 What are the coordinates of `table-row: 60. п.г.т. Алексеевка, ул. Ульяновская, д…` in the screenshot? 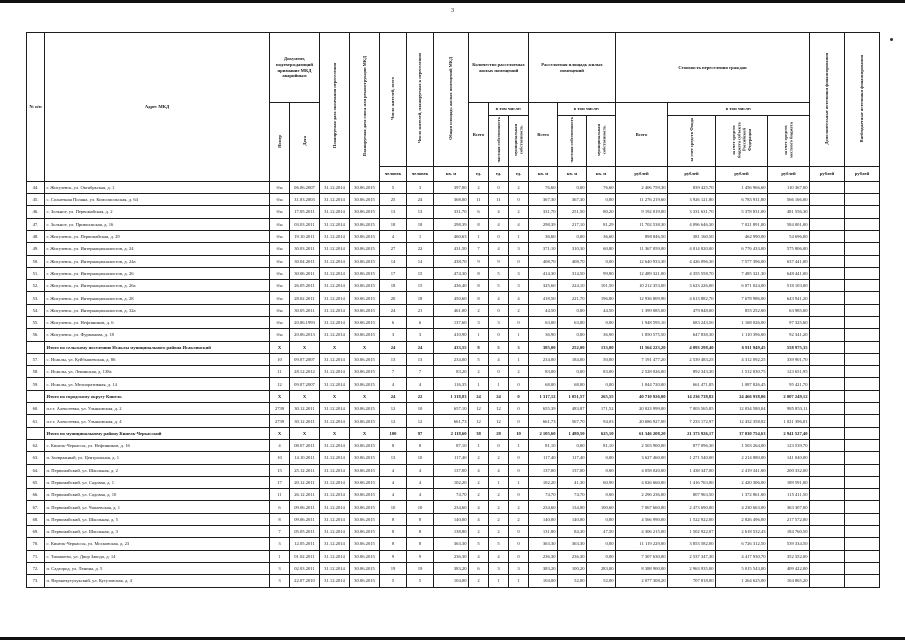 It's located at (453, 409).